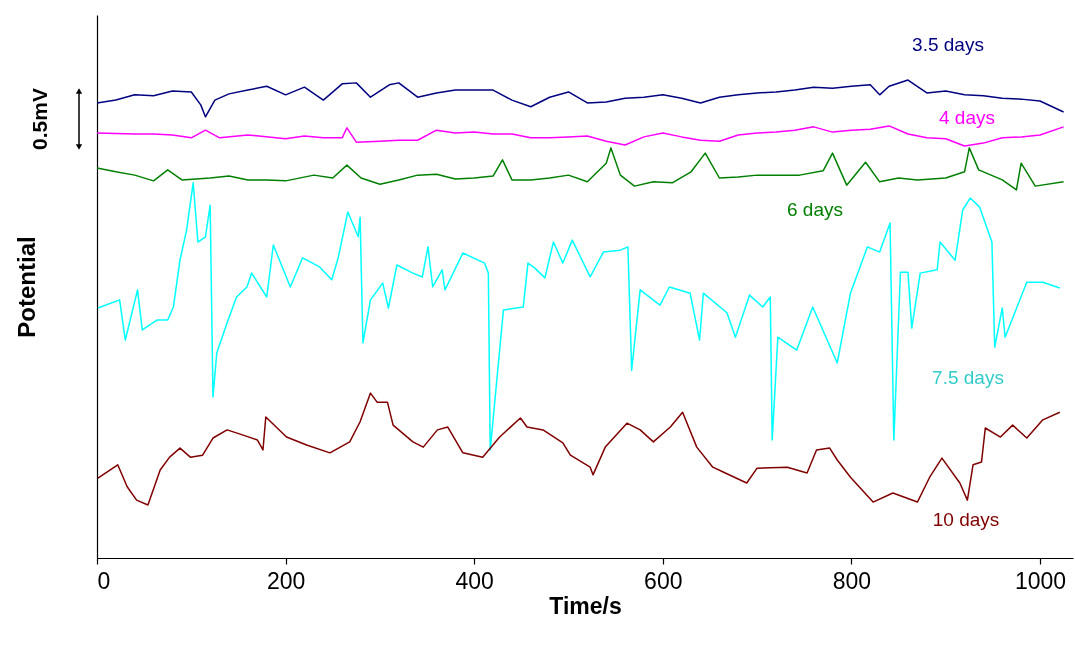  I want to click on series-label: 4 days, so click(967, 117).